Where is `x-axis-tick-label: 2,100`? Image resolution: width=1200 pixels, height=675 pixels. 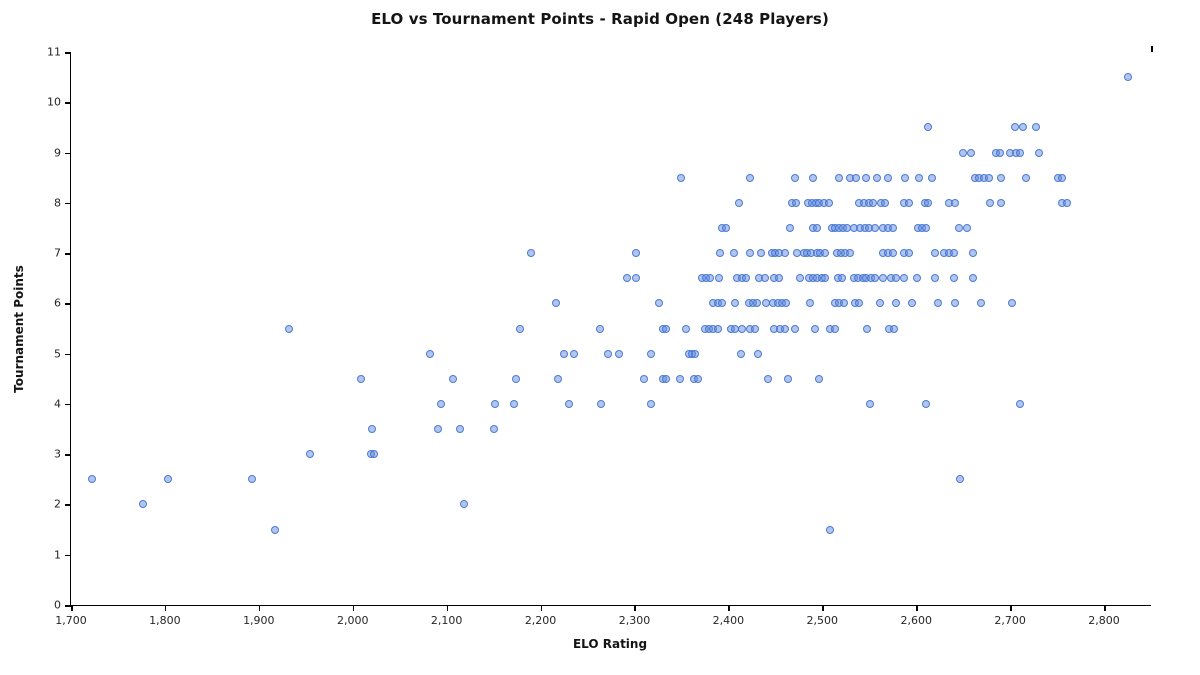
x-axis-tick-label: 2,100 is located at coordinates (446, 620).